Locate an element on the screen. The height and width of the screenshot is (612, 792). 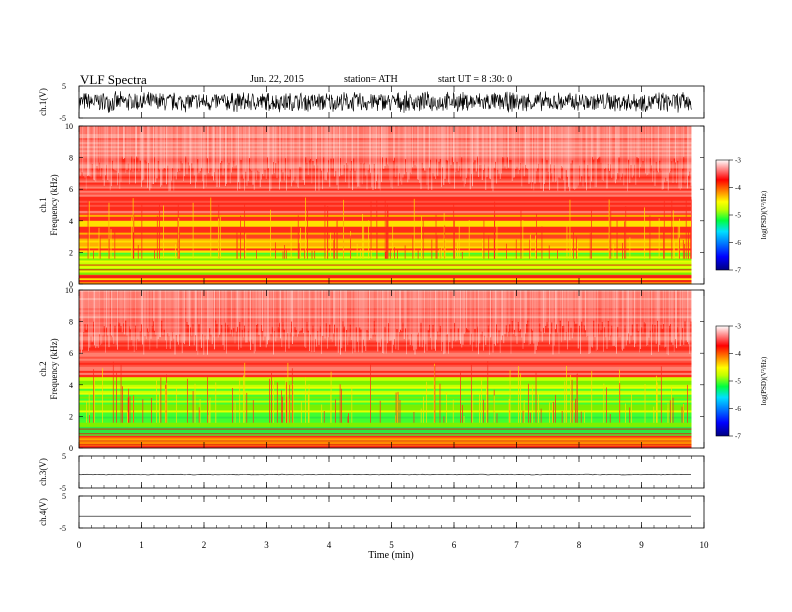
ch3-waveform-line is located at coordinates (385, 474).